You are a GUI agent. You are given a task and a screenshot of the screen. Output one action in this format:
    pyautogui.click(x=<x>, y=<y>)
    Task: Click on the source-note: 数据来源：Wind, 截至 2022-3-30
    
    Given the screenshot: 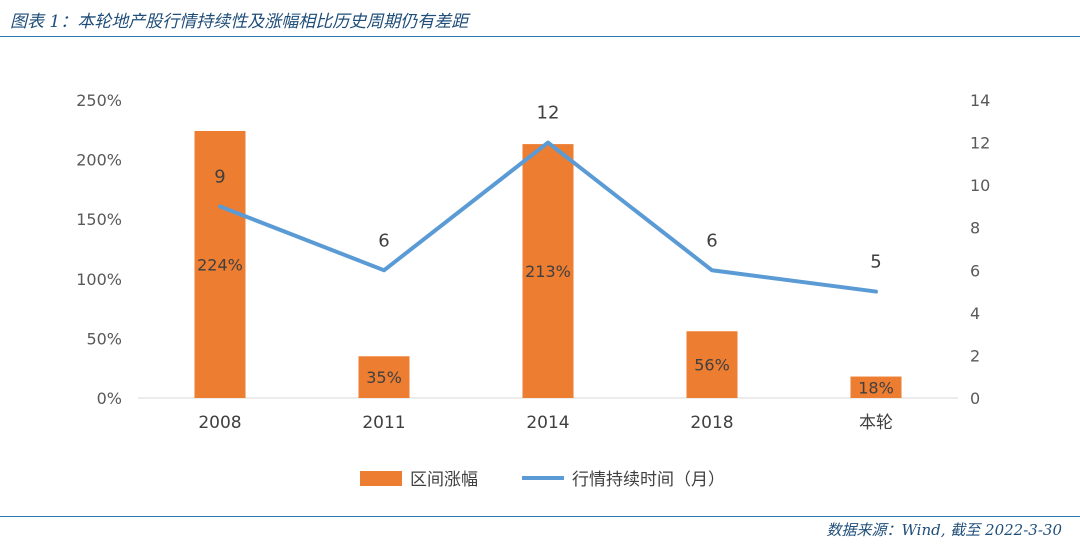 What is the action you would take?
    pyautogui.click(x=944, y=530)
    